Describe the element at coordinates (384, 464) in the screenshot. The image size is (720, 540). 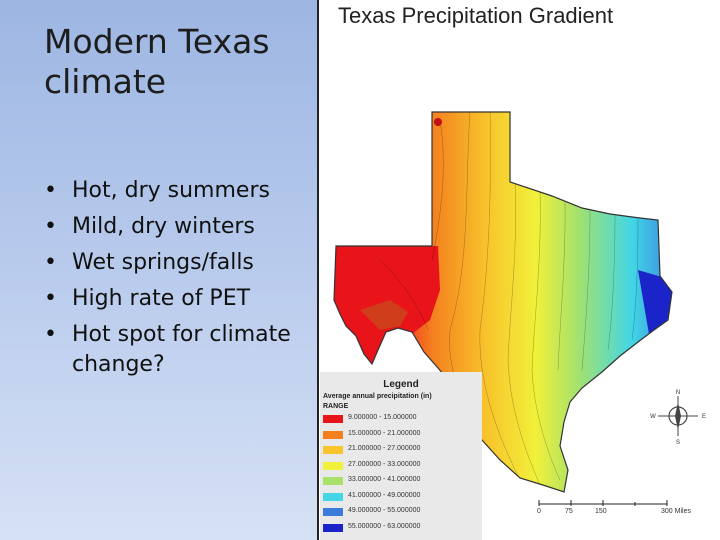
I see `legend-label: 27.000000 - 33.000000` at that location.